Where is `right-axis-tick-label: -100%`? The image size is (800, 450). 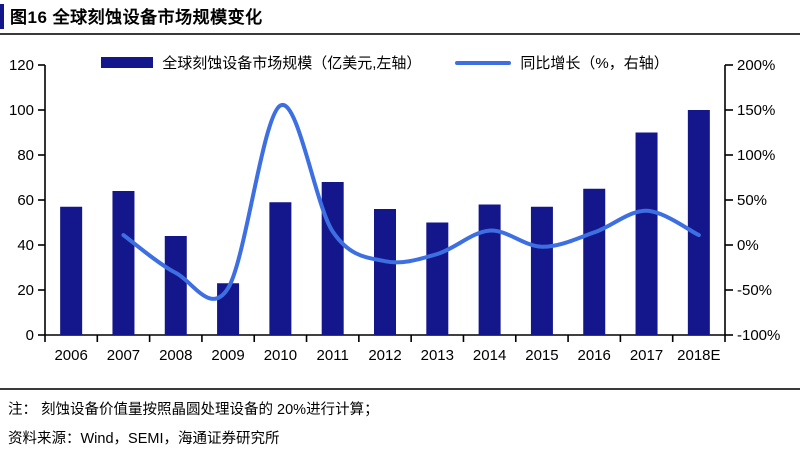
right-axis-tick-label: -100% is located at coordinates (758, 335).